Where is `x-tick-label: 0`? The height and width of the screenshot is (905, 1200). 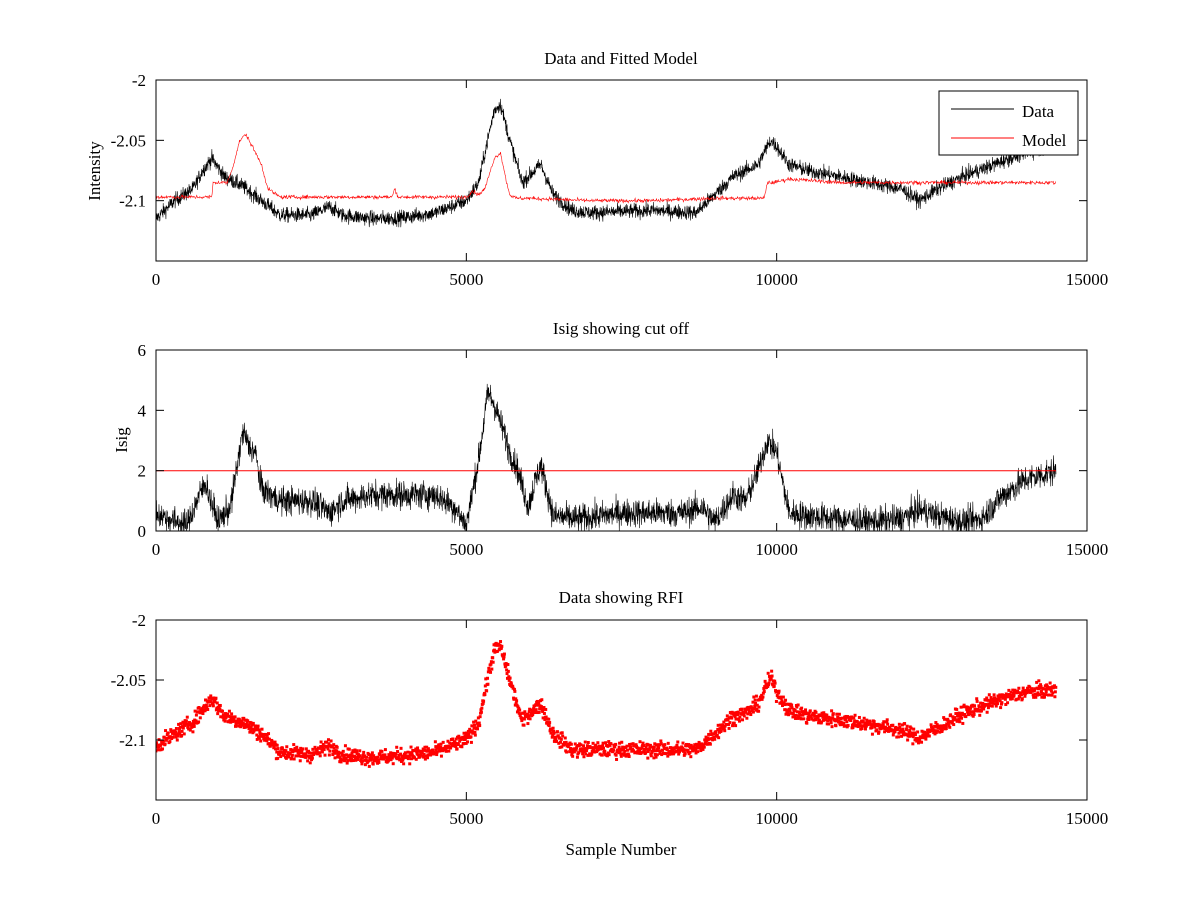 x-tick-label: 0 is located at coordinates (156, 818).